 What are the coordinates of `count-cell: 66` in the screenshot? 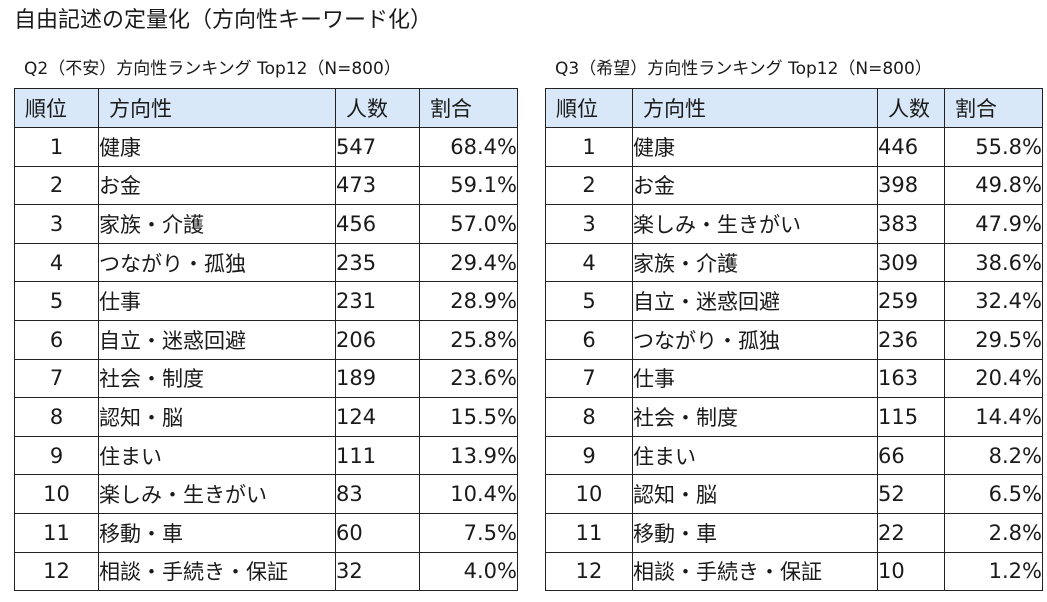 It's located at (911, 455).